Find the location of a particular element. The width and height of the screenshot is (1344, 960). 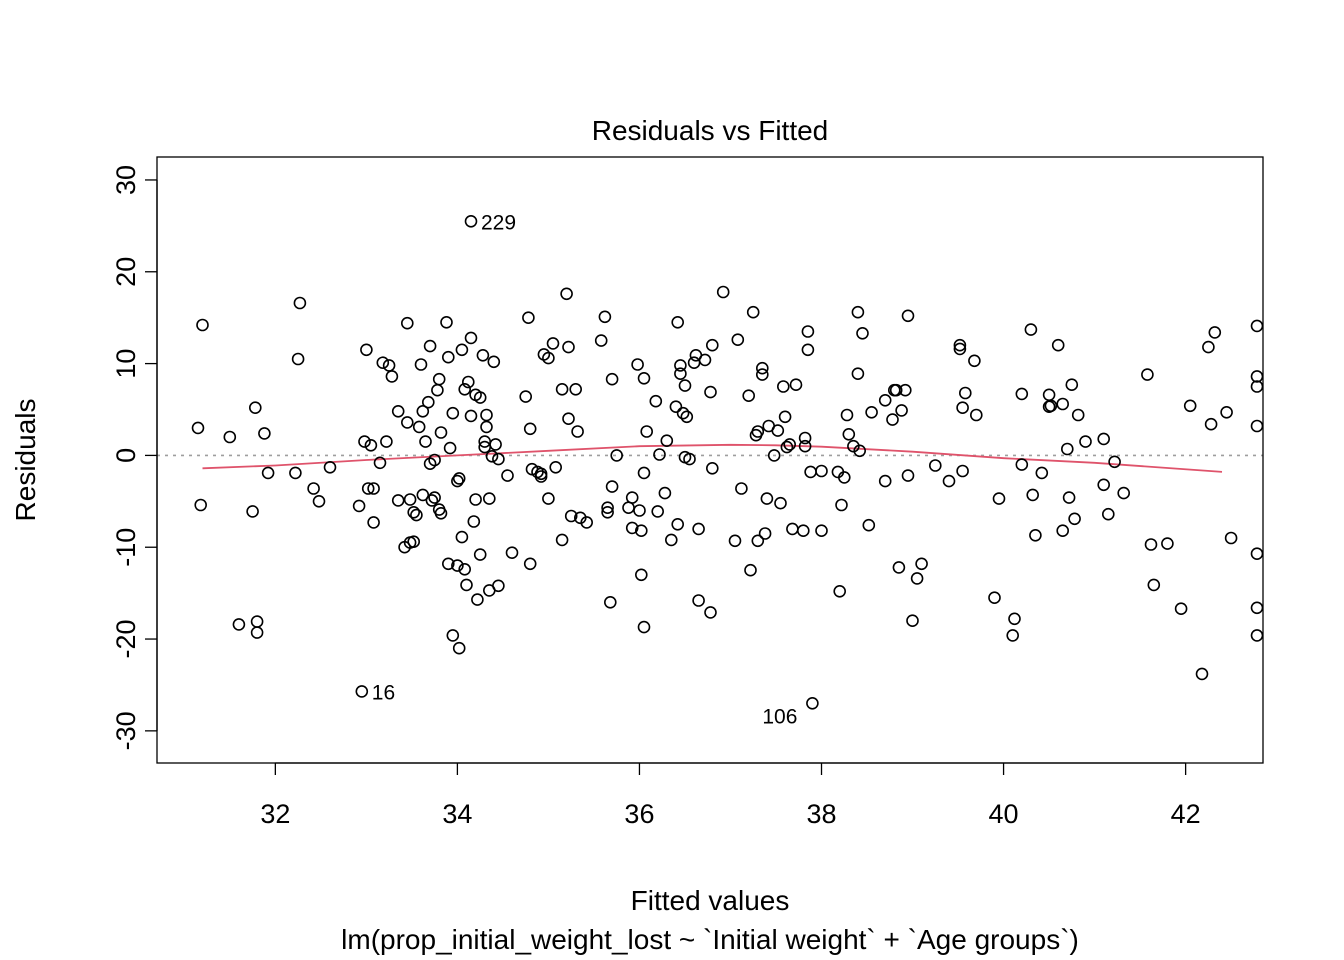

y-axis: -30 -20 -10 0 10 20 30 is located at coordinates (134, 457).